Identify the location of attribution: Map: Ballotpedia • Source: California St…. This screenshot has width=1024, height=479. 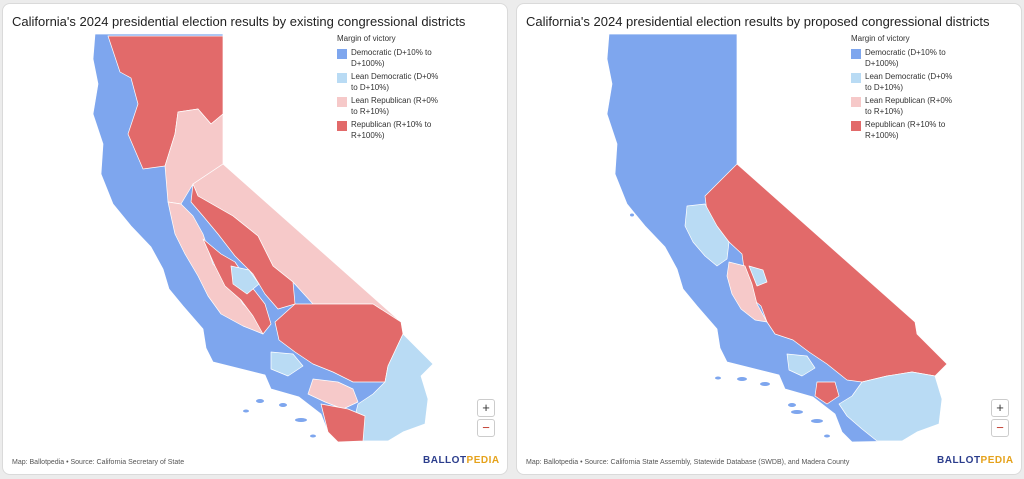
(688, 462).